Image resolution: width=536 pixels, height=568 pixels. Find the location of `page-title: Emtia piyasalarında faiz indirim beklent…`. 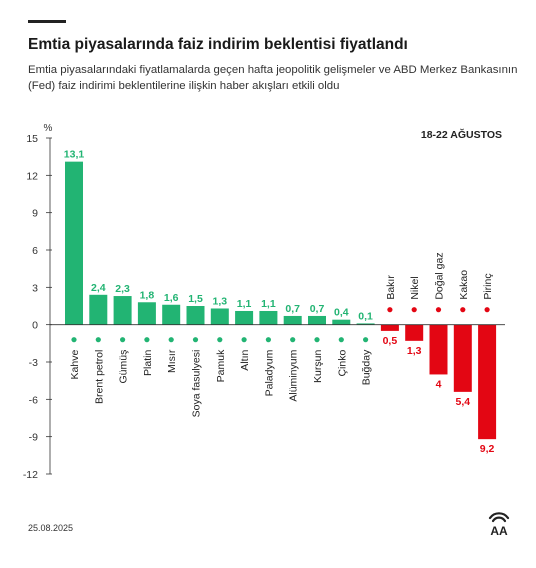

page-title: Emtia piyasalarında faiz indirim beklent… is located at coordinates (218, 44).